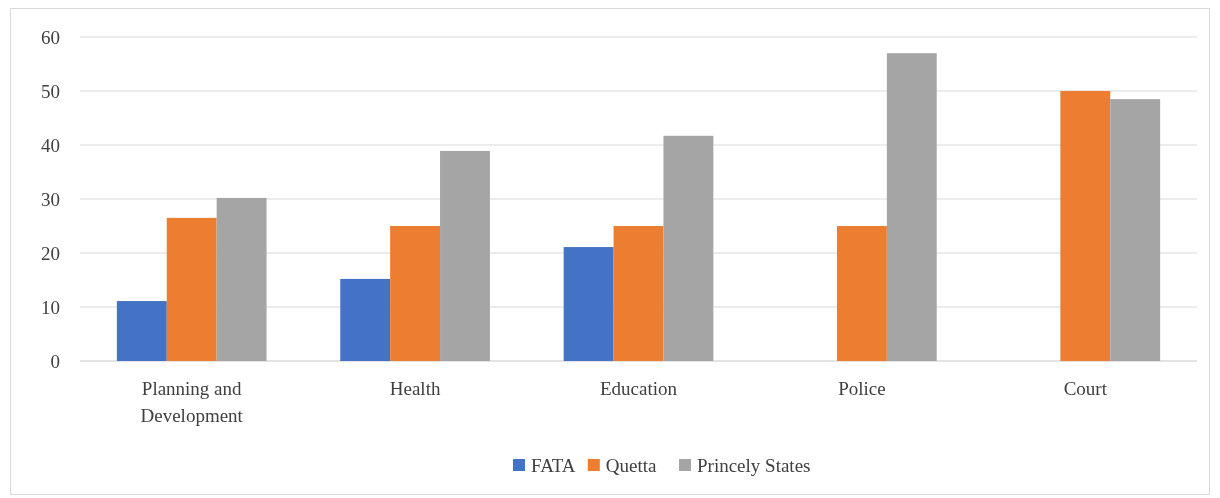 Image resolution: width=1220 pixels, height=498 pixels. What do you see at coordinates (50, 199) in the screenshot?
I see `y-tick-label: 30` at bounding box center [50, 199].